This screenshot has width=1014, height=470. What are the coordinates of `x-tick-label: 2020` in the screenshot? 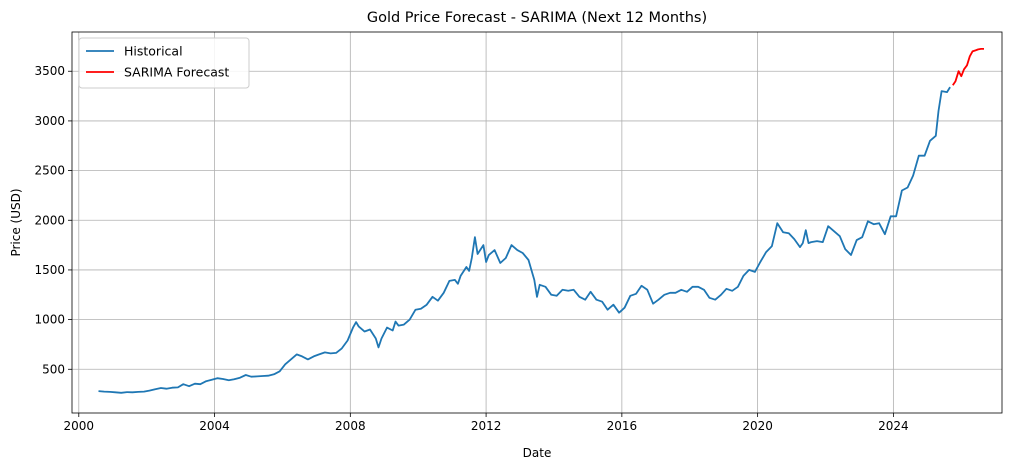 It's located at (757, 426).